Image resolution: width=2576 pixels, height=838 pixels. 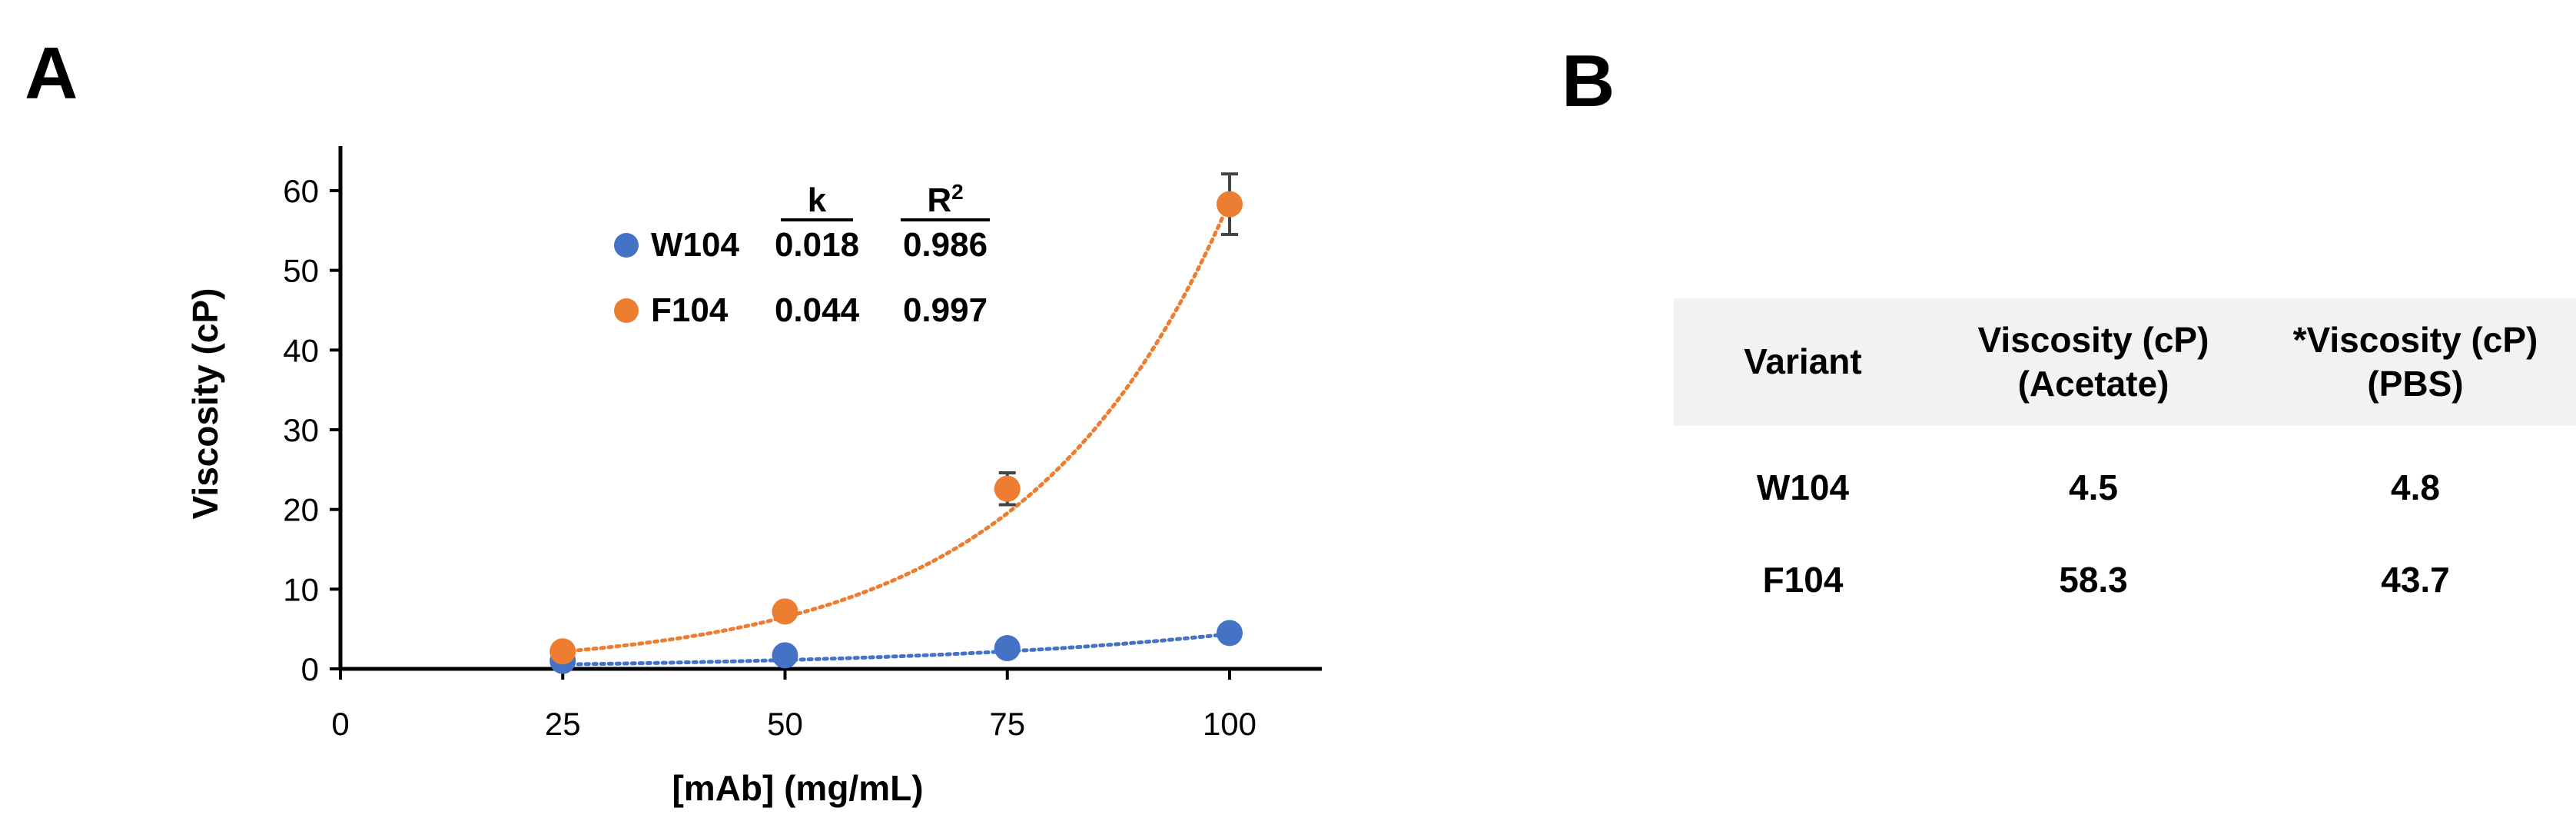 What do you see at coordinates (1118, 339) in the screenshot?
I see `error-bars` at bounding box center [1118, 339].